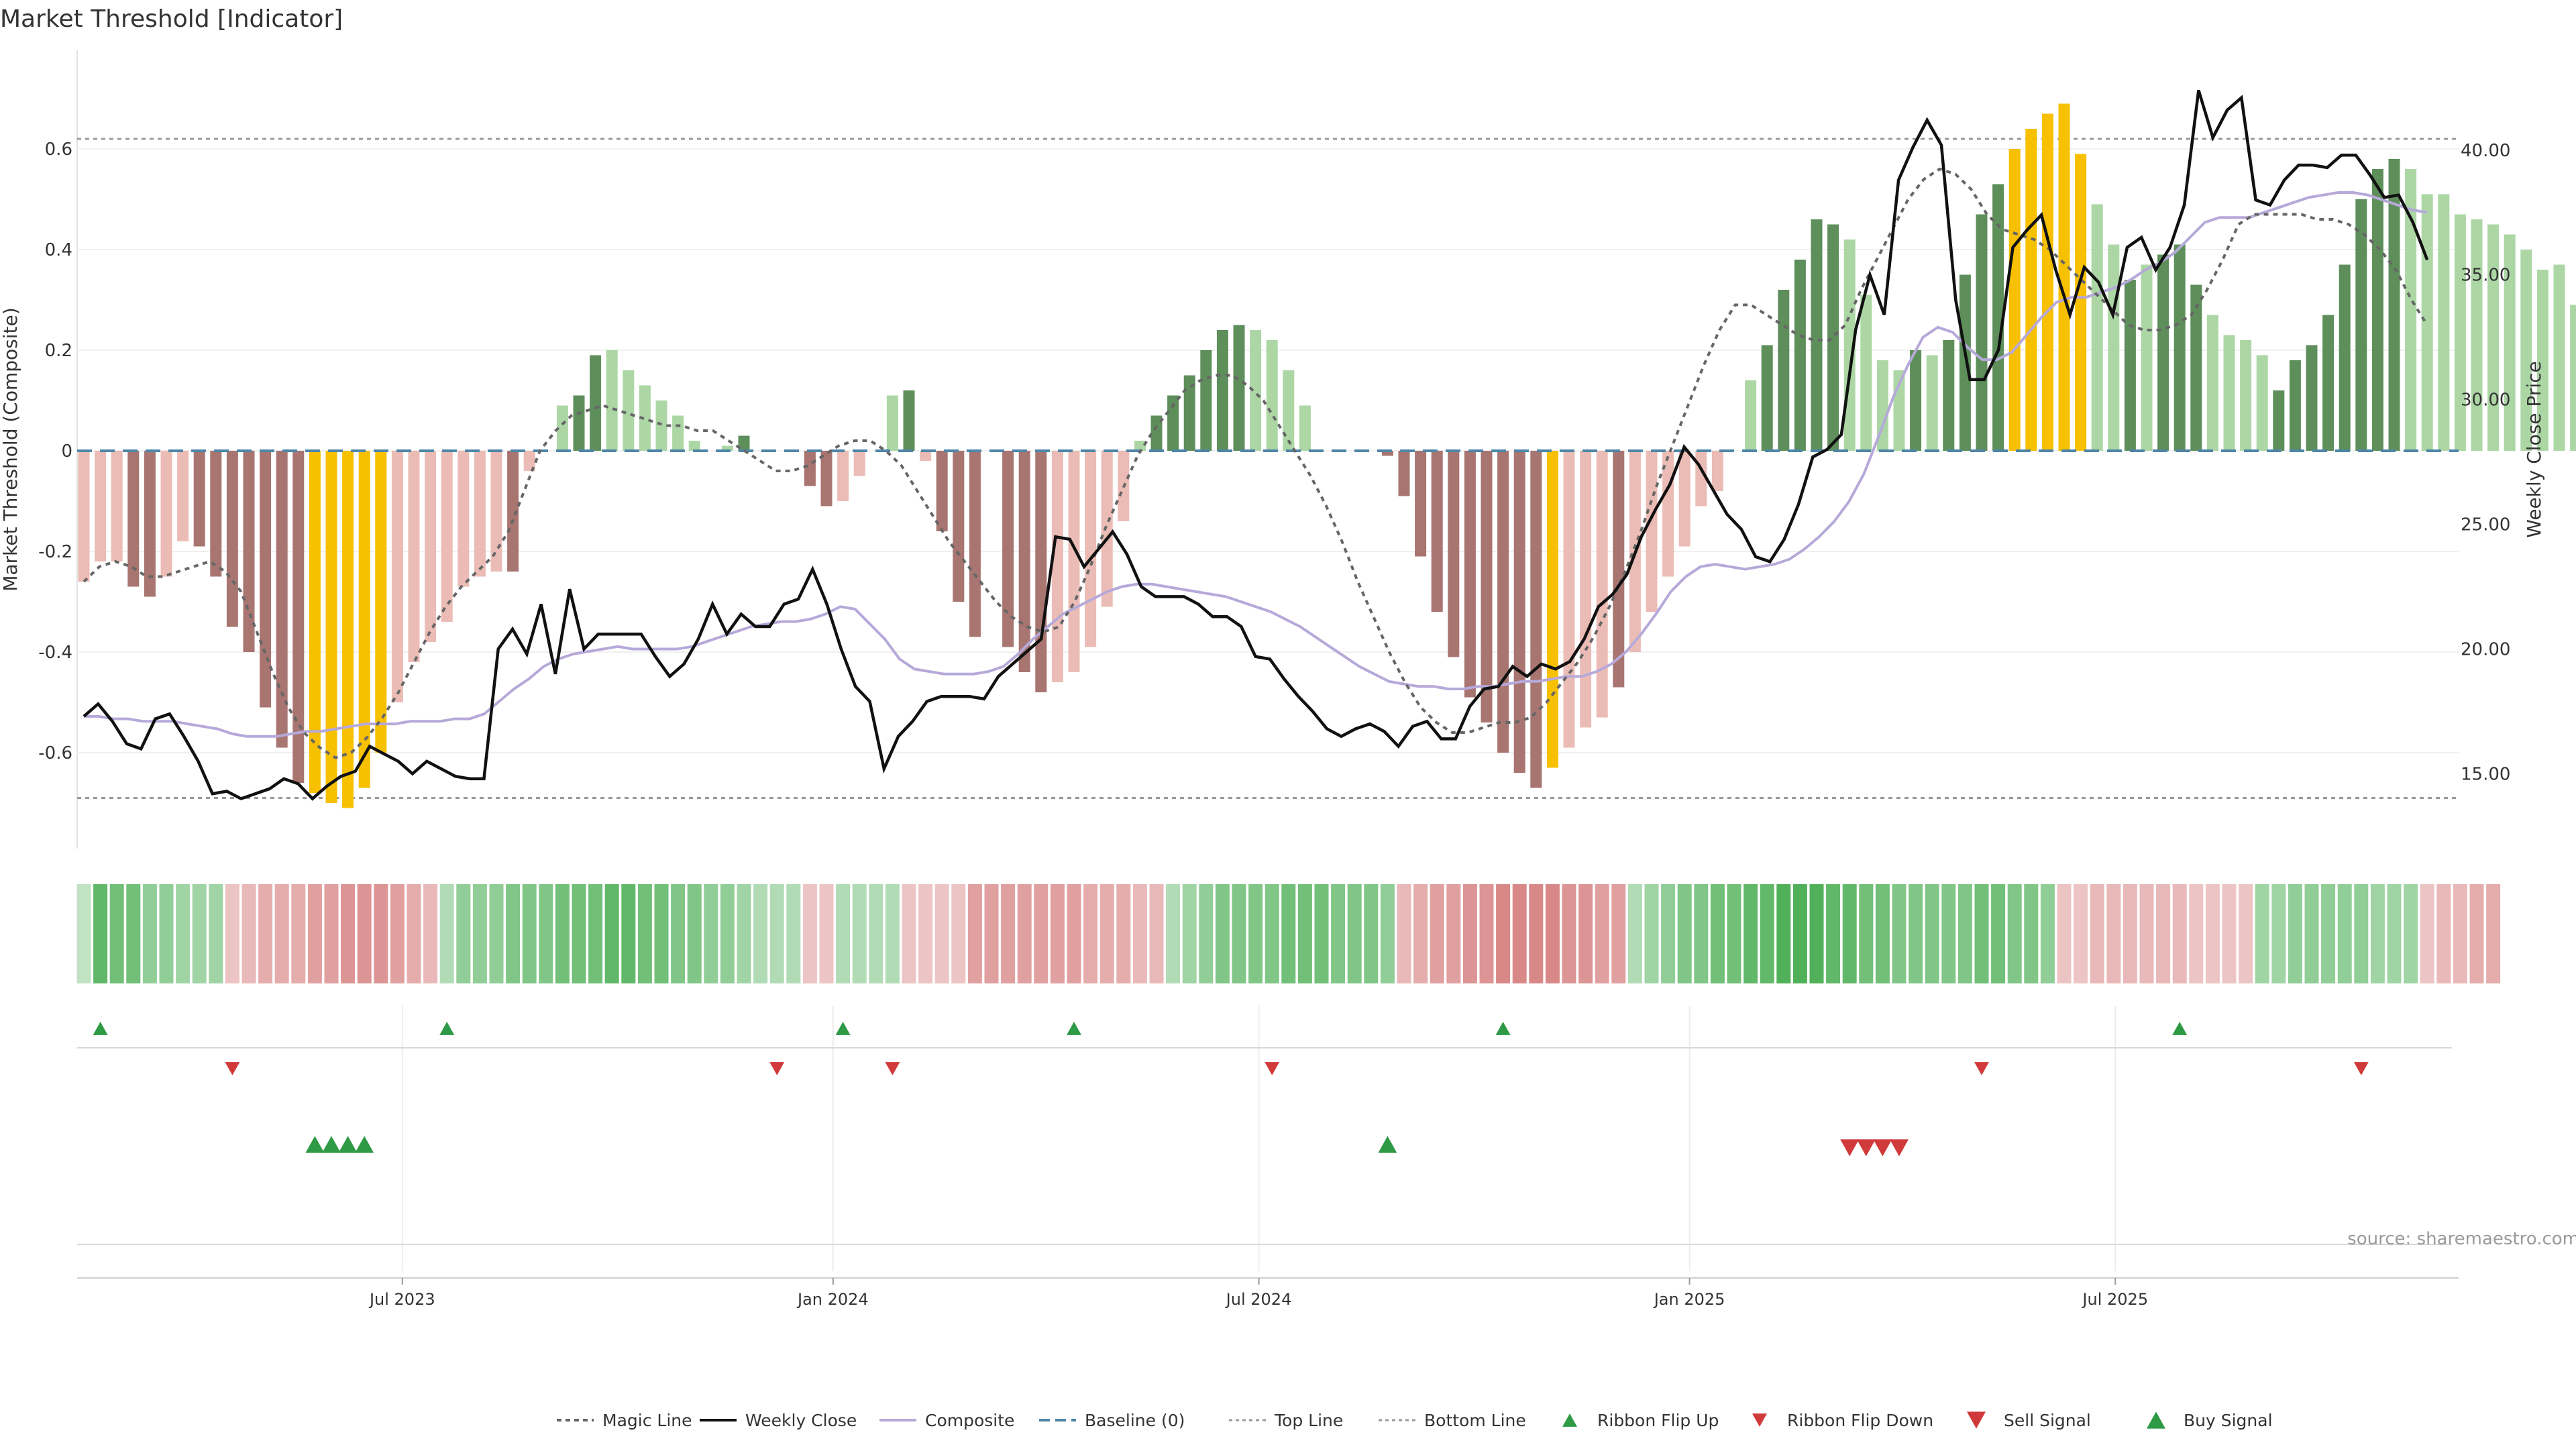 This screenshot has height=1449, width=2576. What do you see at coordinates (2210, 1420) in the screenshot?
I see `legend-item: Buy Signal` at bounding box center [2210, 1420].